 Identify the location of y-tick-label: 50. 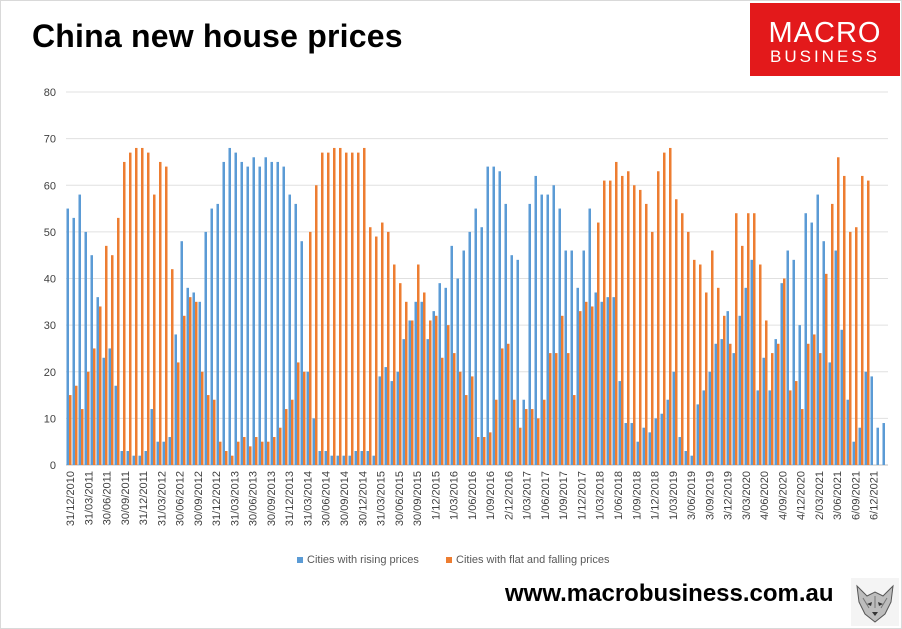
(50, 233).